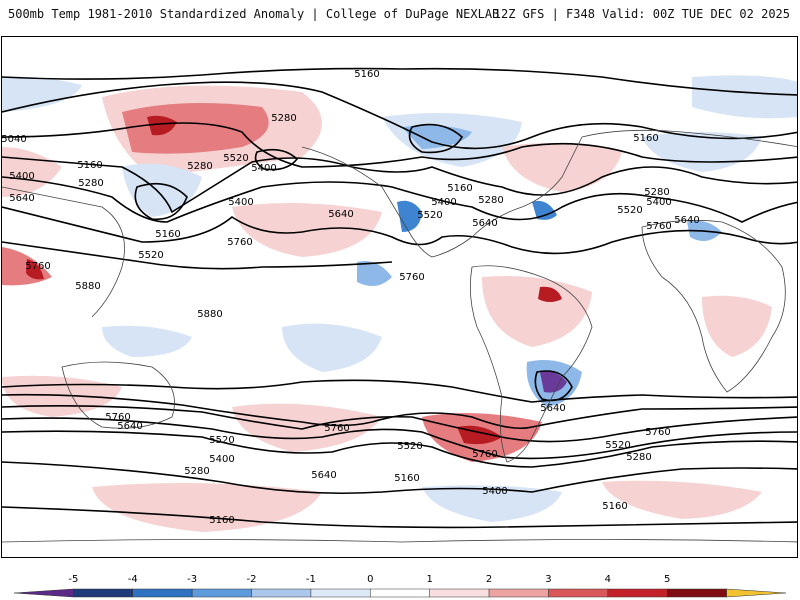  What do you see at coordinates (209, 314) in the screenshot?
I see `contour-label-5880: 5880` at bounding box center [209, 314].